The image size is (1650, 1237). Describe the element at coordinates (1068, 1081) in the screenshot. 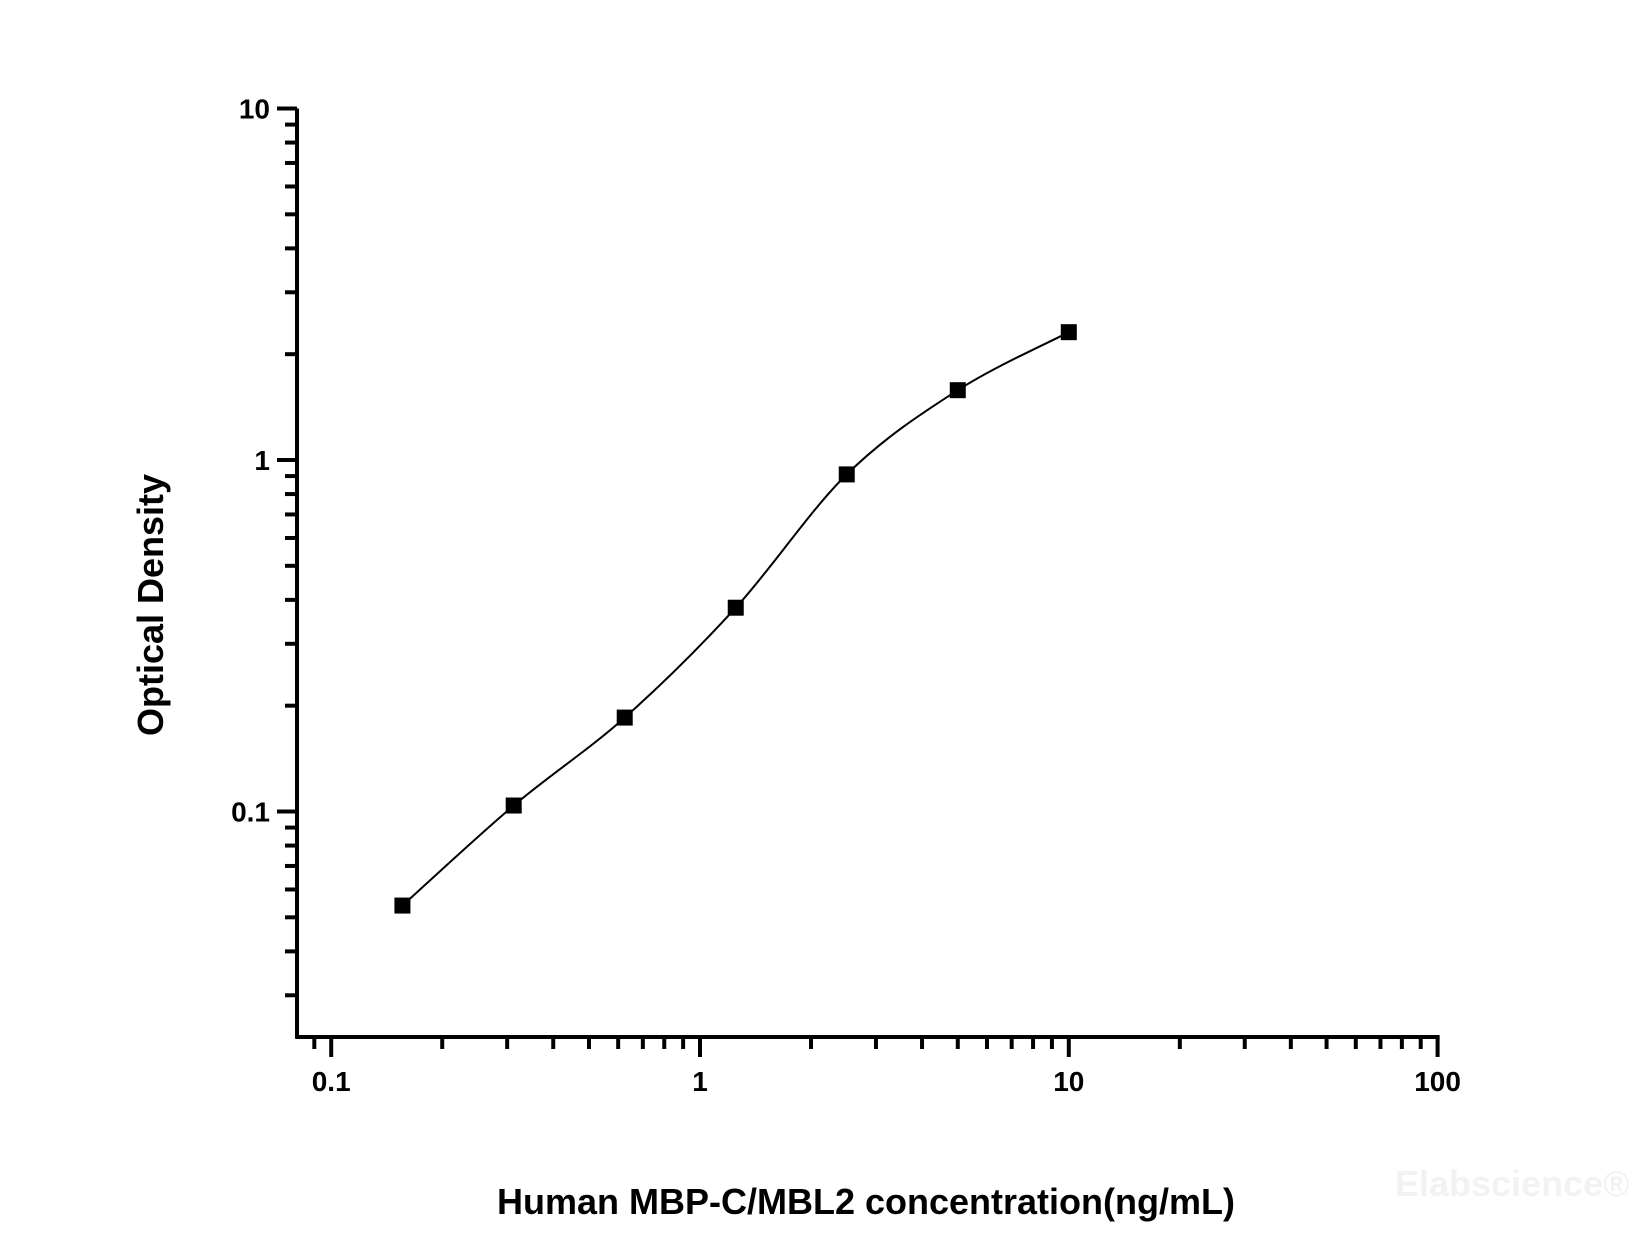

I see `x-tick-label: 10` at that location.